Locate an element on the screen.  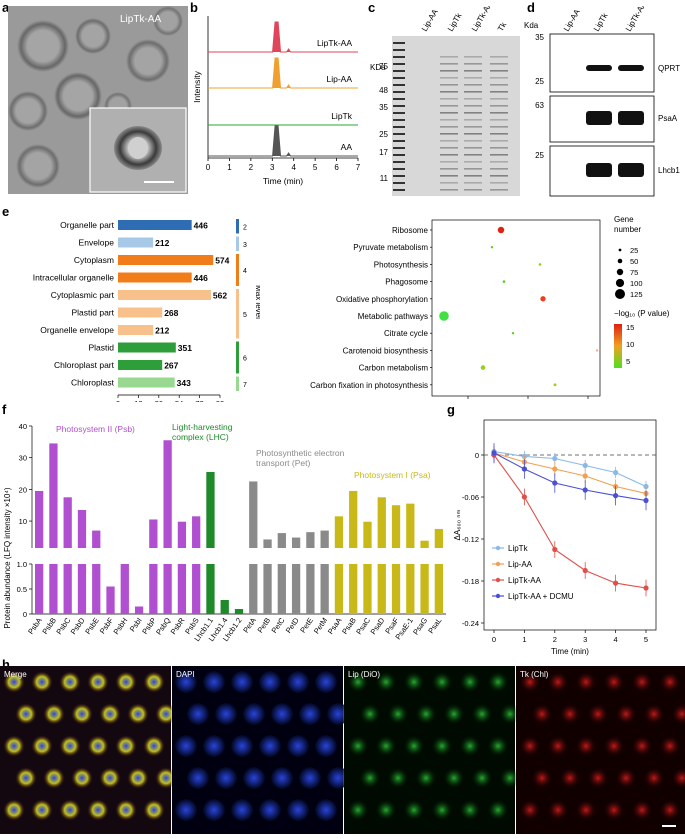
y-tick-label: 0 is located at coordinates (477, 455).